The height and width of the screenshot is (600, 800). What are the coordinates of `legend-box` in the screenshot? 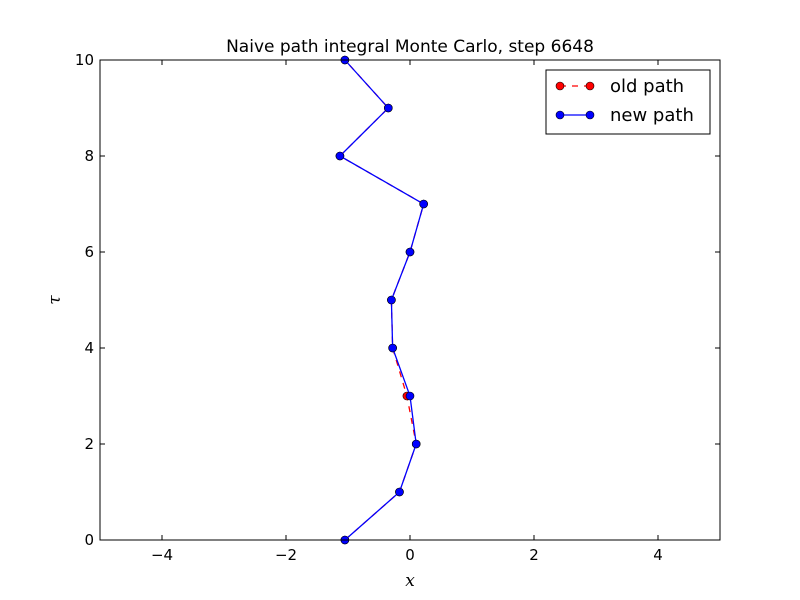 It's located at (628, 102).